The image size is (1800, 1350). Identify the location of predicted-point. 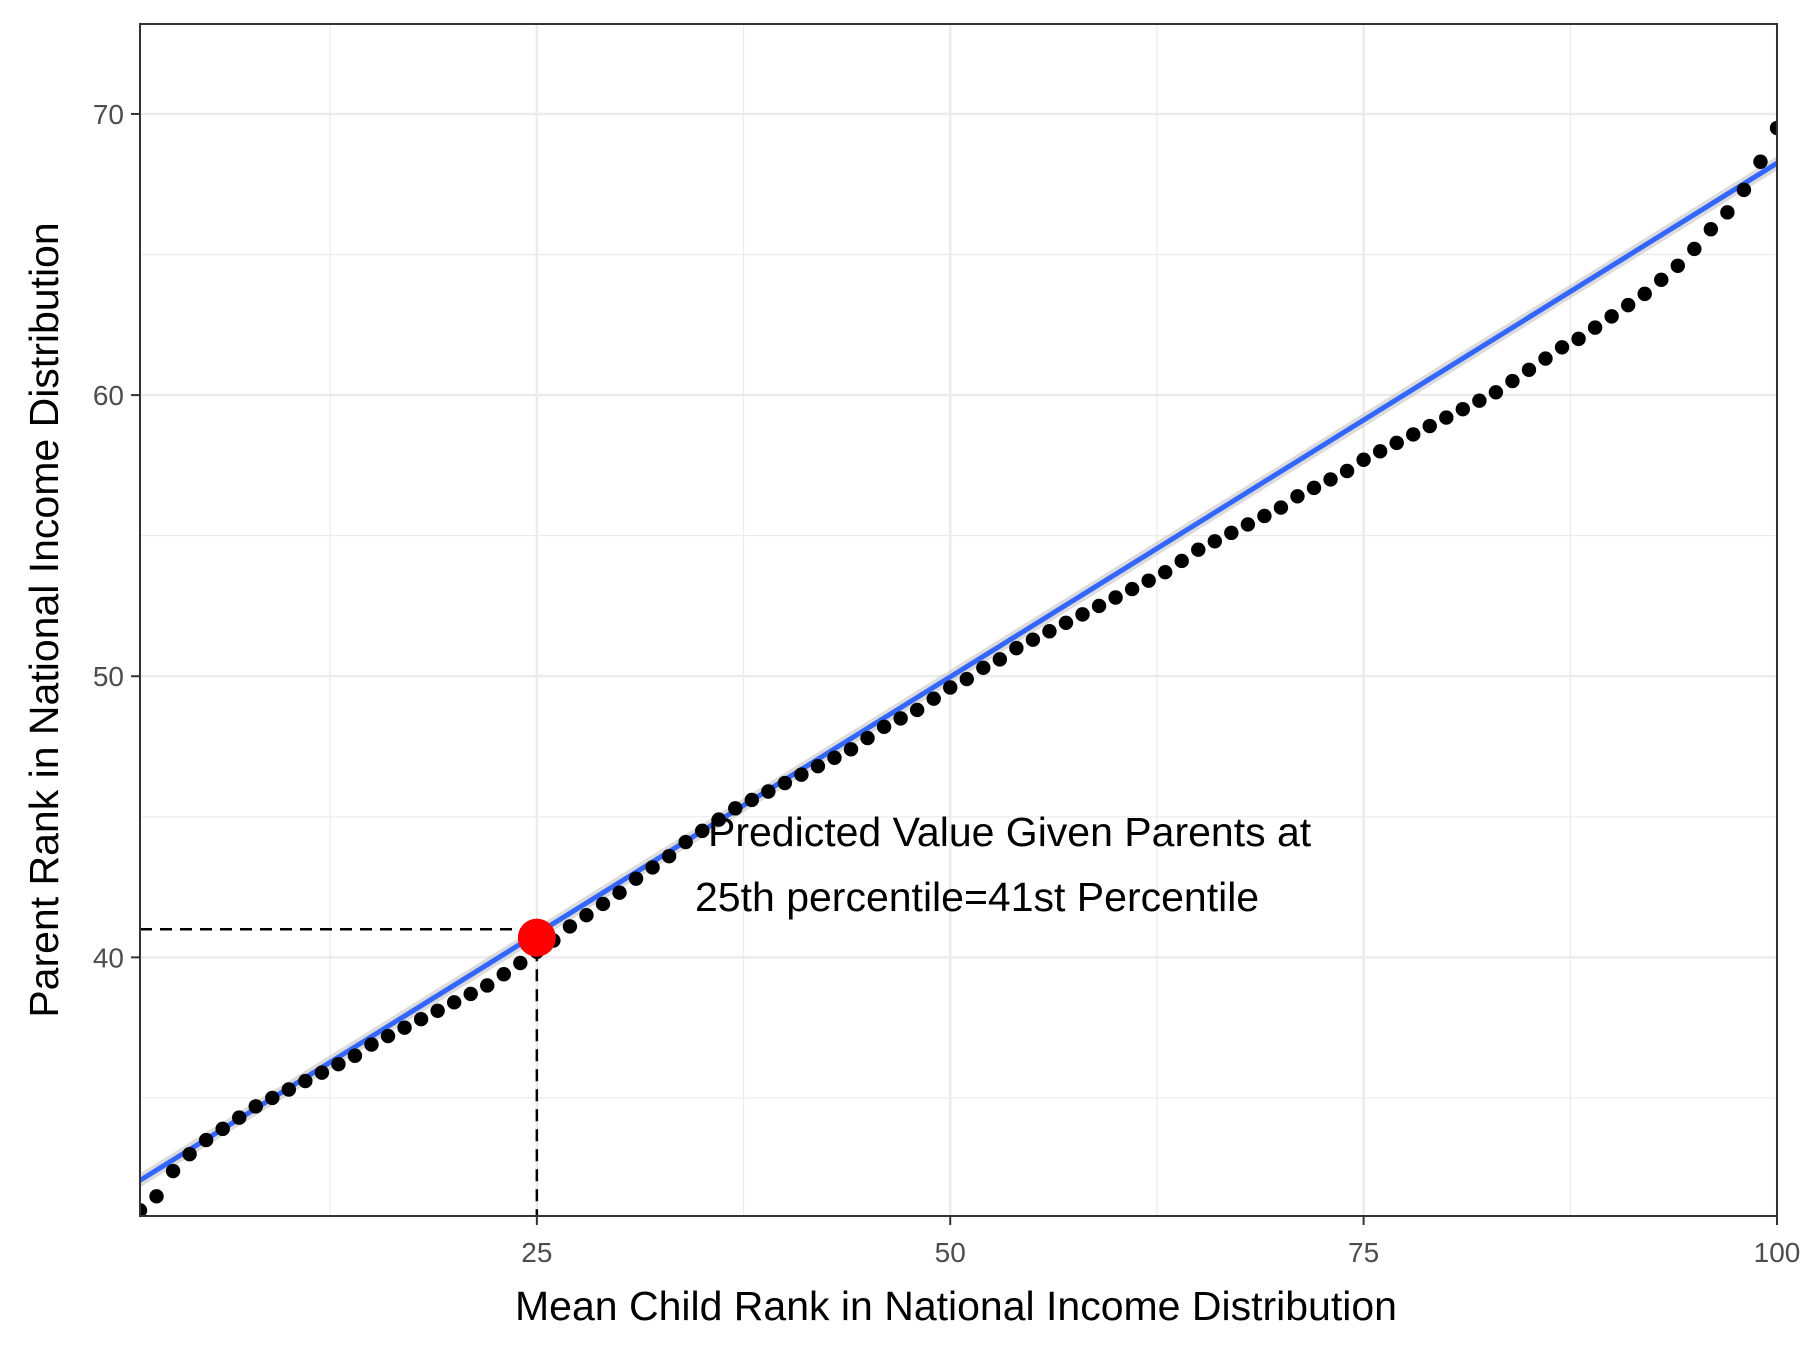
(536, 937).